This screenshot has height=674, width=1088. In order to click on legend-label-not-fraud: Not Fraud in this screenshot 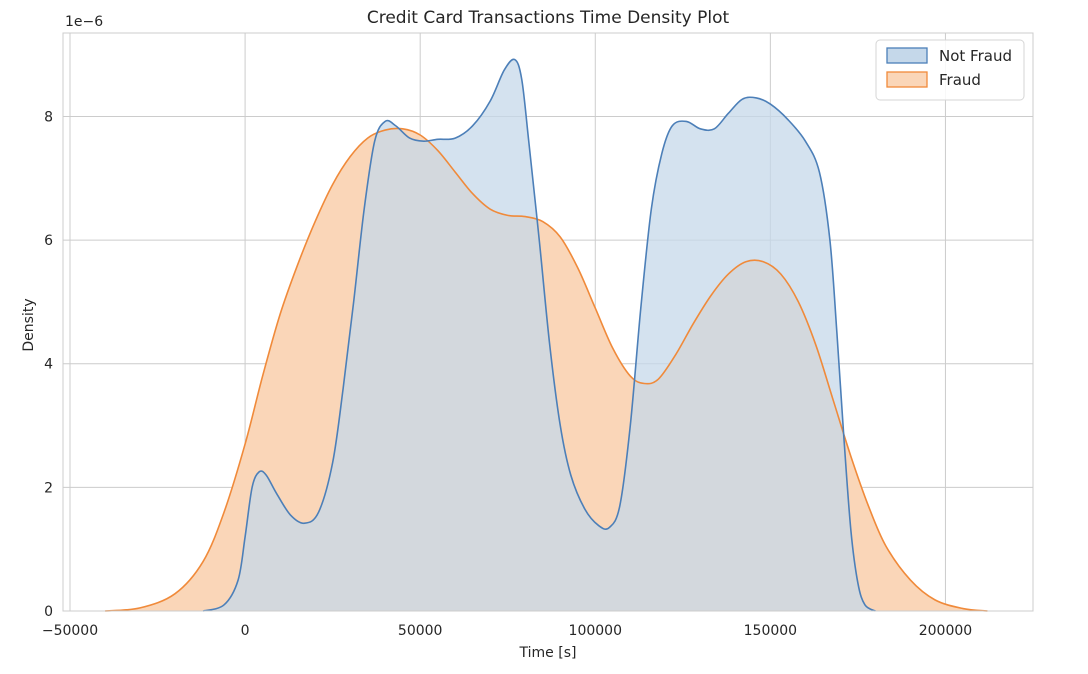, I will do `click(975, 56)`.